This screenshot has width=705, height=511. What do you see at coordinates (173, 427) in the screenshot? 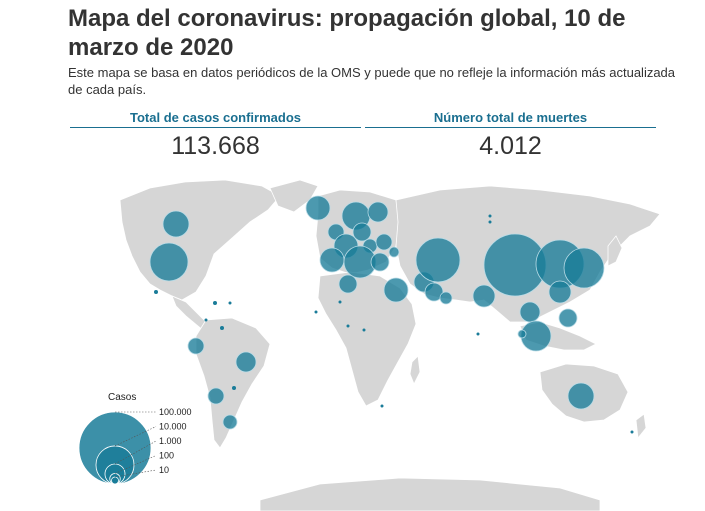
I see `legend-label: 10.000` at bounding box center [173, 427].